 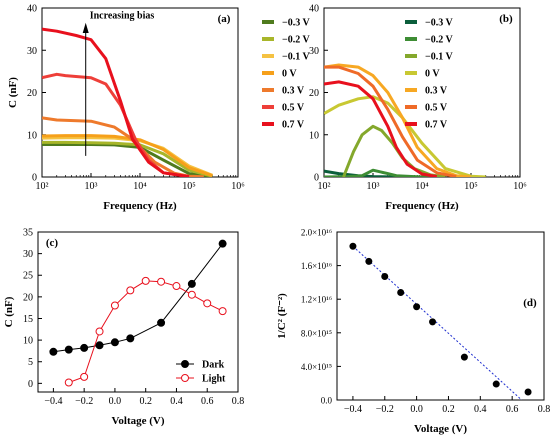 I want to click on panel-label: (a), so click(x=224, y=19).